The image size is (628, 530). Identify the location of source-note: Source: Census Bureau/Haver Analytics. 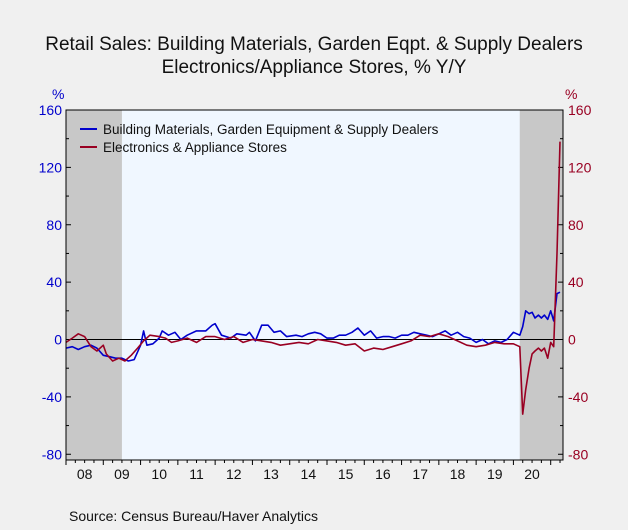
(194, 516).